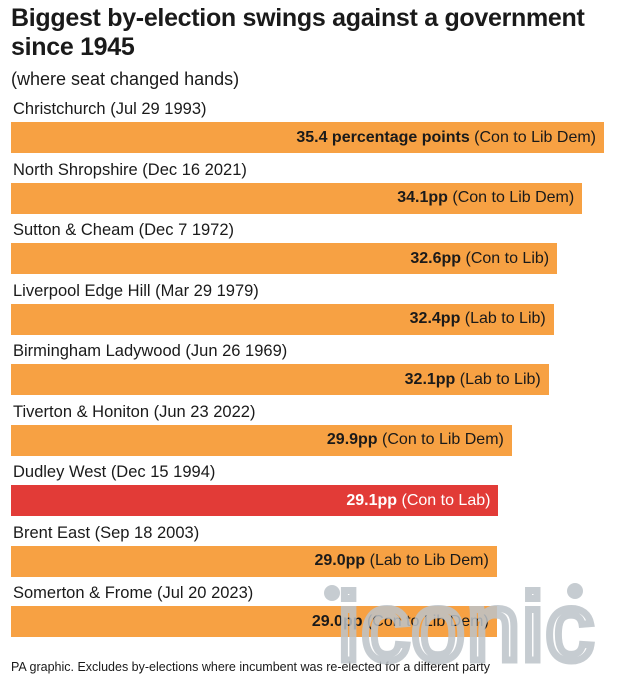 This screenshot has height=682, width=640. Describe the element at coordinates (507, 258) in the screenshot. I see `swing-label: (Con to Lib)` at that location.